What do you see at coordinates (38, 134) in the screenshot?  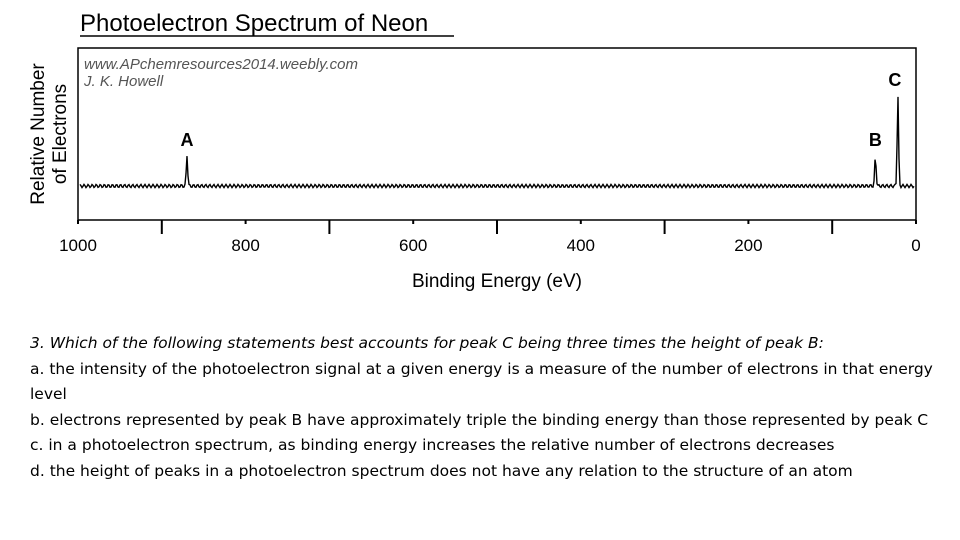 I see `y-axis-label-line-1: Relative Number` at bounding box center [38, 134].